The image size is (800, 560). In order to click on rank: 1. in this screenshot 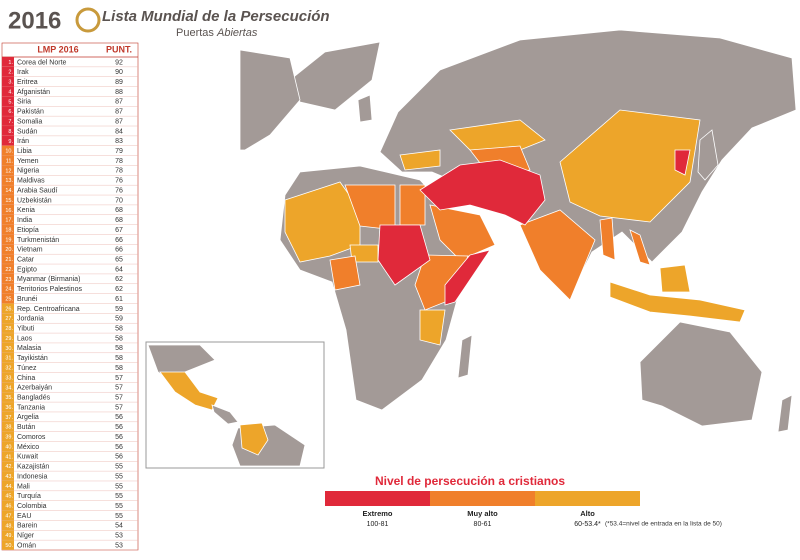, I will do `click(10, 63)`.